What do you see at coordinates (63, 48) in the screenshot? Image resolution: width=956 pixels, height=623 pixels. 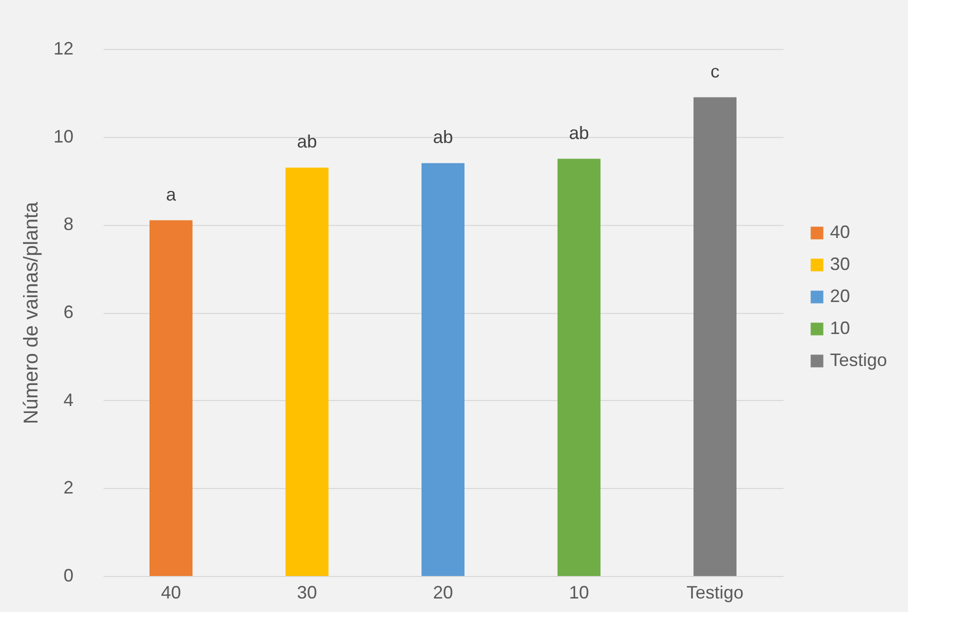 I see `y-tick-label: 12` at bounding box center [63, 48].